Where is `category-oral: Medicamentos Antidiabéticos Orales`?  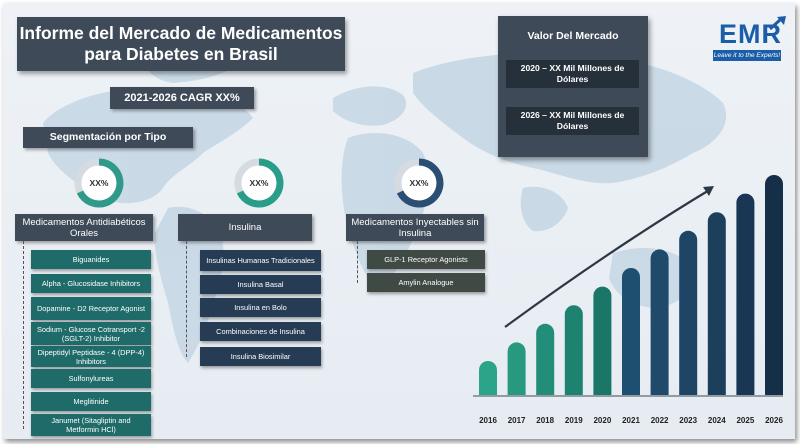 category-oral: Medicamentos Antidiabéticos Orales is located at coordinates (84, 227).